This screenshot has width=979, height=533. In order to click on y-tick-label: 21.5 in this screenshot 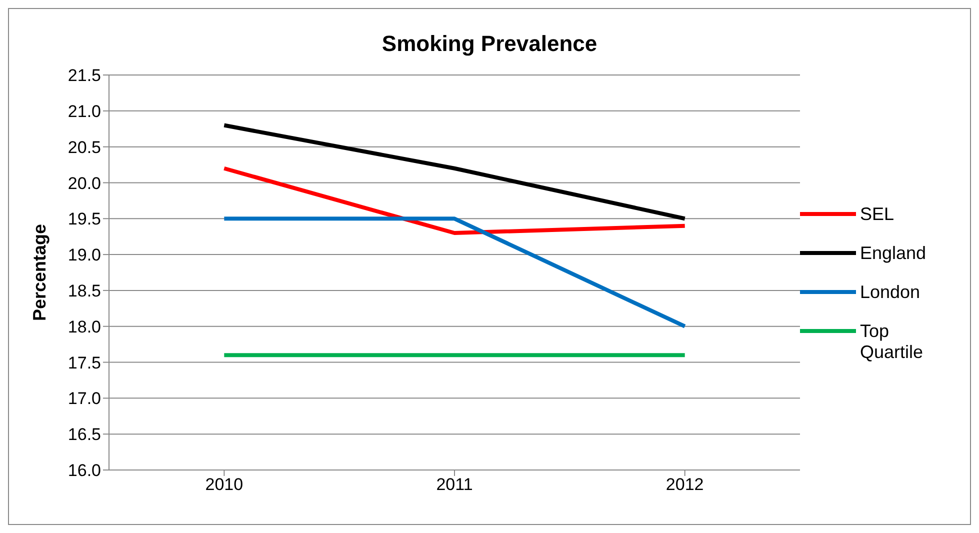, I will do `click(84, 76)`.